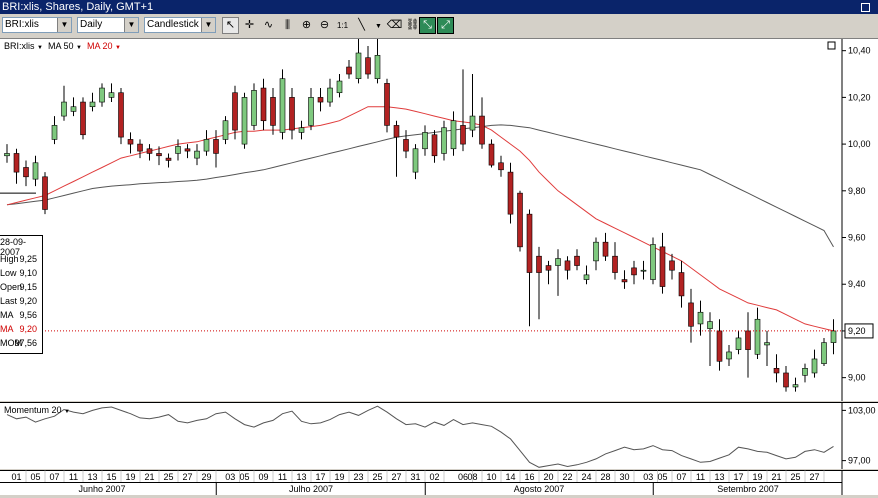 This screenshot has height=498, width=878. Describe the element at coordinates (445, 25) in the screenshot. I see `expand-button: ⤢` at that location.